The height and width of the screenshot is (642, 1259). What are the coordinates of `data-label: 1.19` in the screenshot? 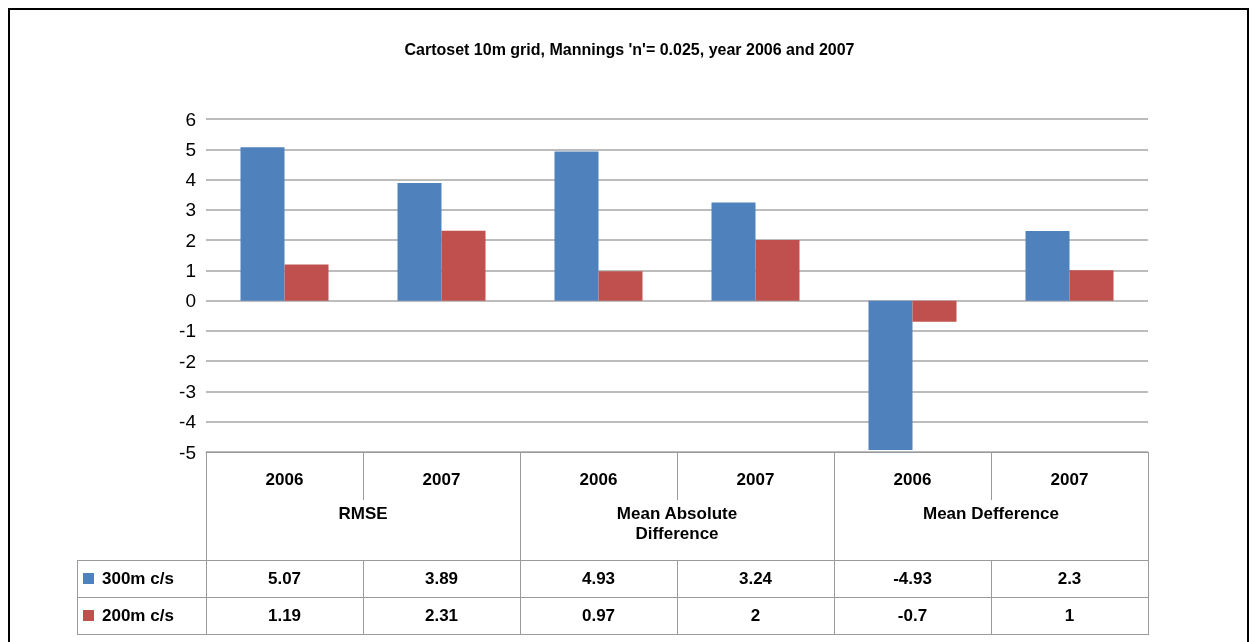 It's located at (284, 615).